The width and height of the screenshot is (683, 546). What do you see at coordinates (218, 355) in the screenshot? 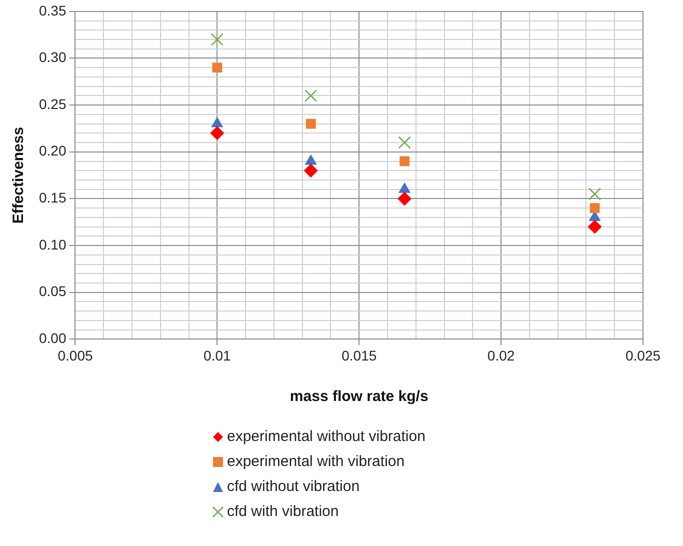
I see `x-tick-label: 0.01` at bounding box center [218, 355].